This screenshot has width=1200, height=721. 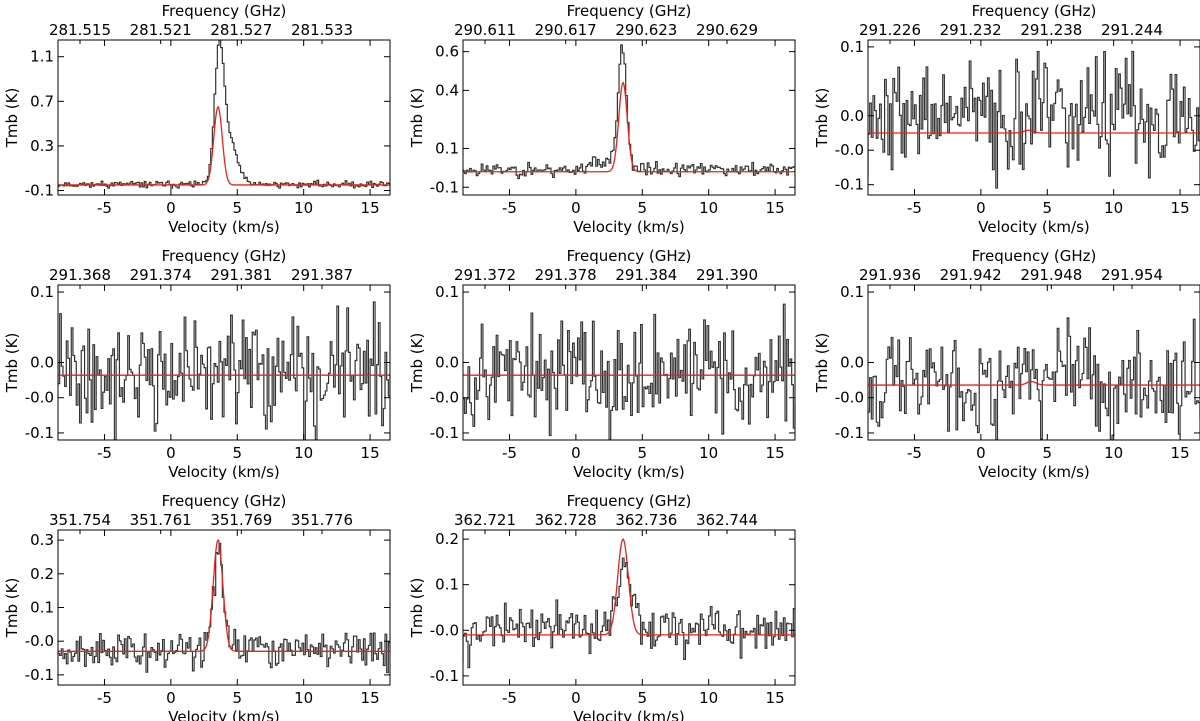 What do you see at coordinates (161, 275) in the screenshot?
I see `frequency-tick-label: 291.374` at bounding box center [161, 275].